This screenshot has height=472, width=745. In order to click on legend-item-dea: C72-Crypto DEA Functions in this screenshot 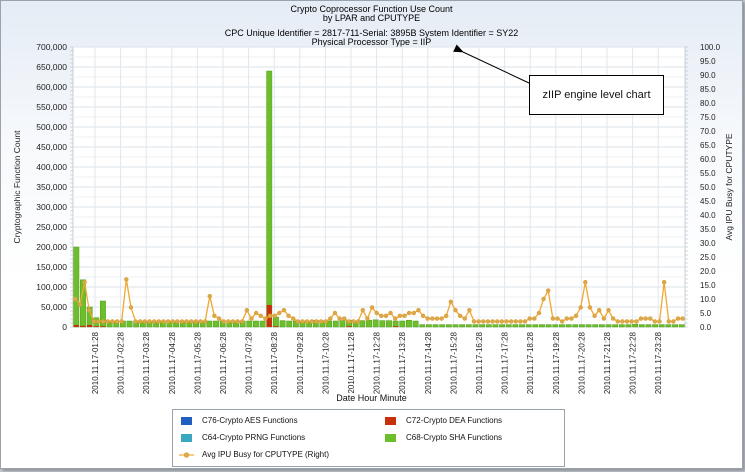, I will do `click(443, 420)`.